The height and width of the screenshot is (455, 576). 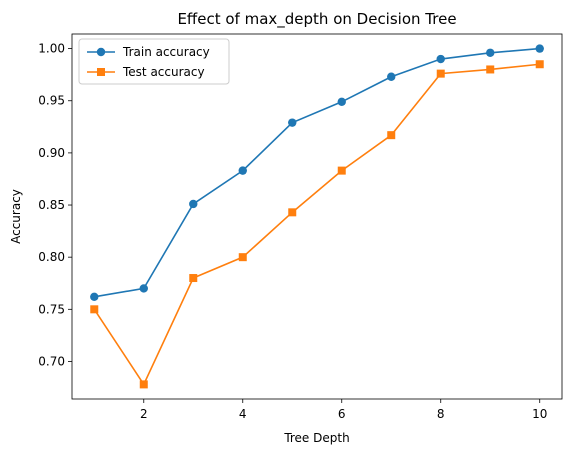 I want to click on x-tick-label: 4, so click(x=243, y=414).